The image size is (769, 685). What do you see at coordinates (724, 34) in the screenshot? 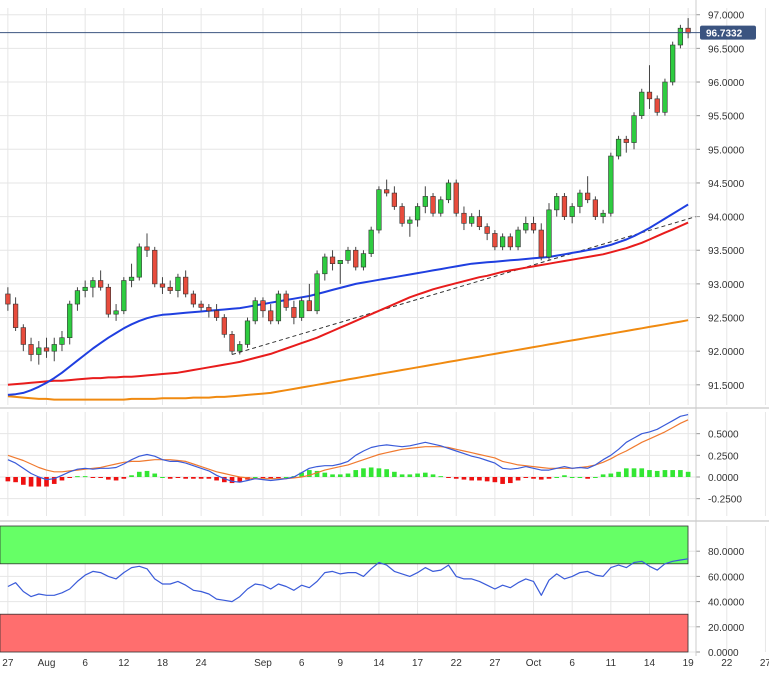
I see `current-price-badge-text: 96.7332` at bounding box center [724, 34].